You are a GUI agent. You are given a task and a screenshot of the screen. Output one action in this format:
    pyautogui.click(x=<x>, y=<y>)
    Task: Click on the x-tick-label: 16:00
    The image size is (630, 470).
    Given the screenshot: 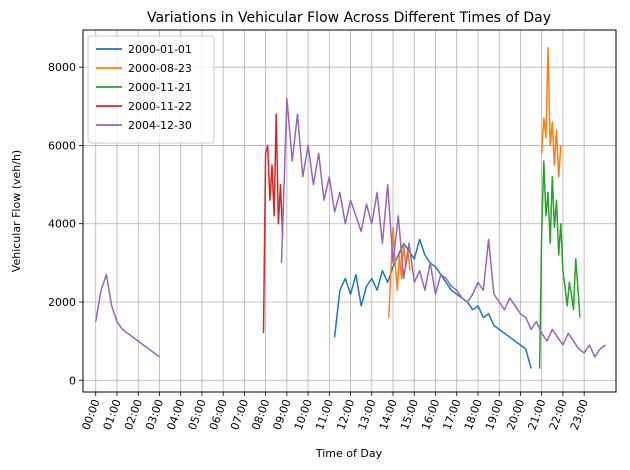 What is the action you would take?
    pyautogui.click(x=430, y=415)
    